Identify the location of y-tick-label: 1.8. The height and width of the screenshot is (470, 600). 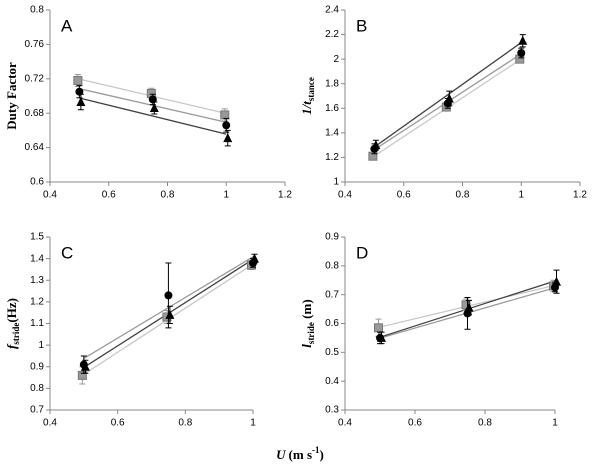
(332, 83).